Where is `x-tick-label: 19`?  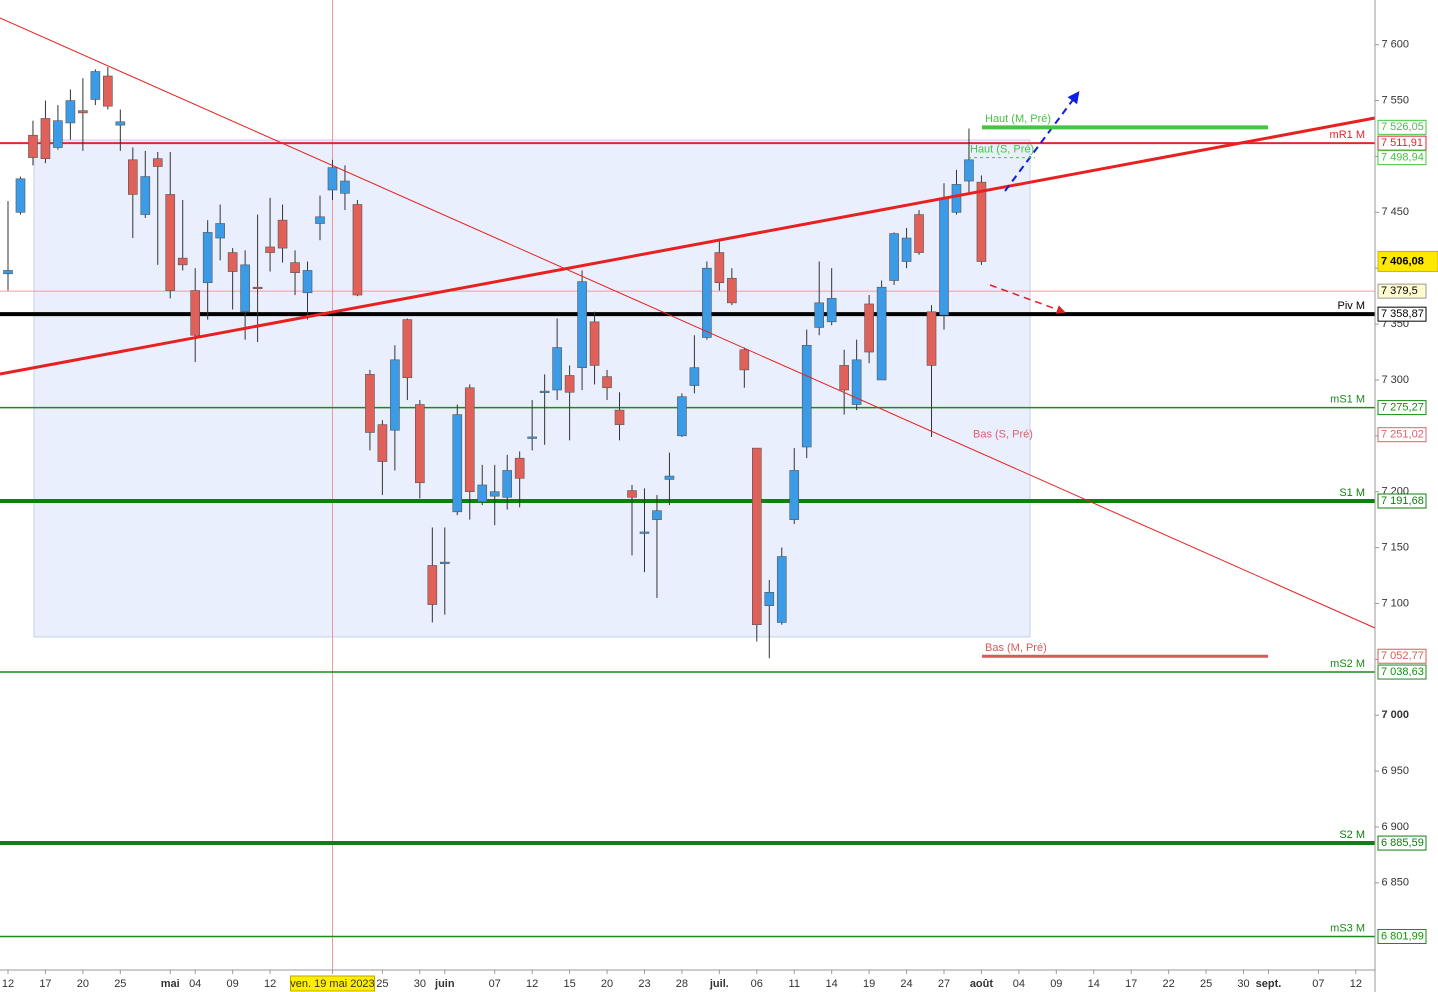 x-tick-label: 19 is located at coordinates (869, 984).